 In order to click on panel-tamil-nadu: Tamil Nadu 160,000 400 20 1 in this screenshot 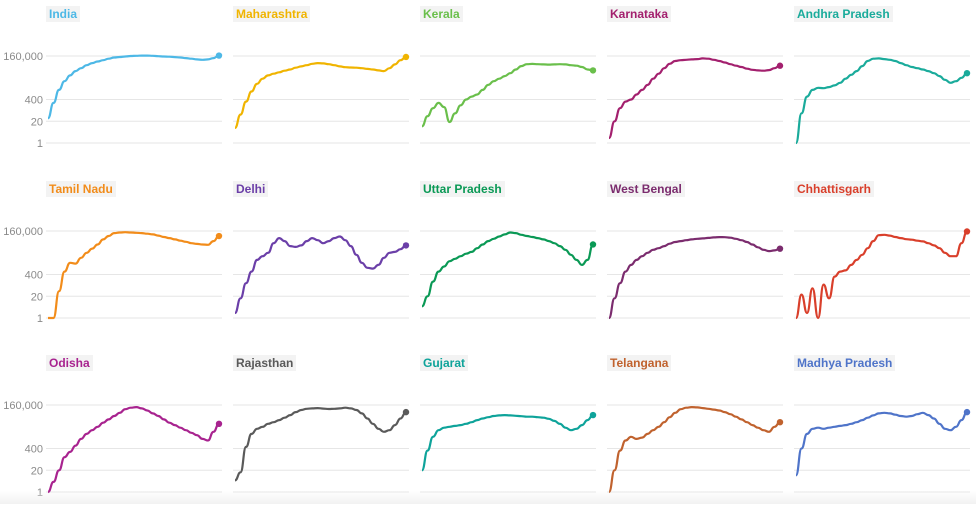, I will do `click(113, 265)`.